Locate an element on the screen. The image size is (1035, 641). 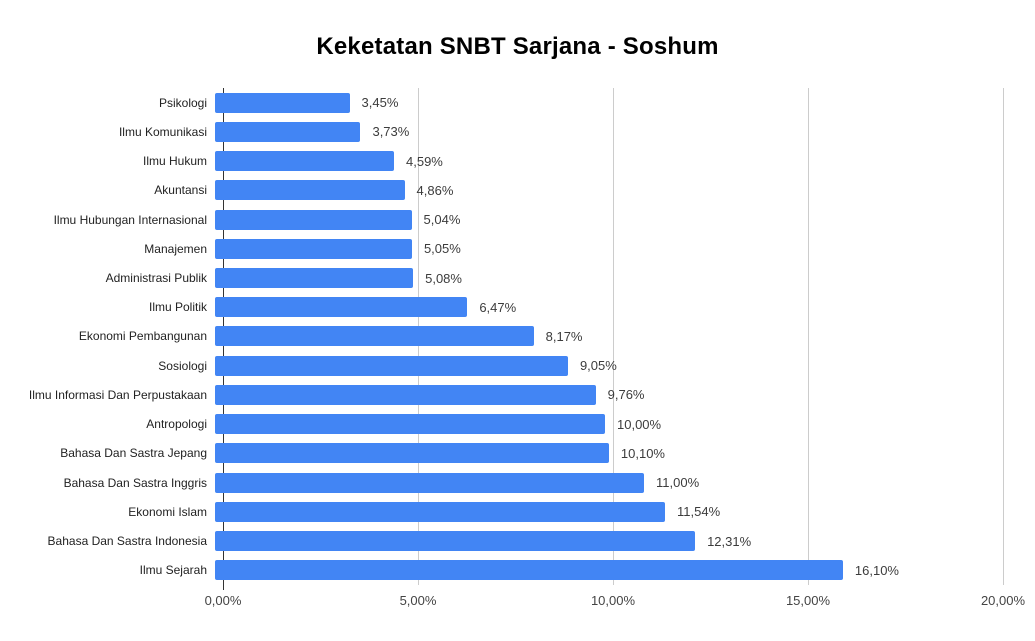
bar-row: Ilmu Komunikasi 3,73% is located at coordinates (501, 131).